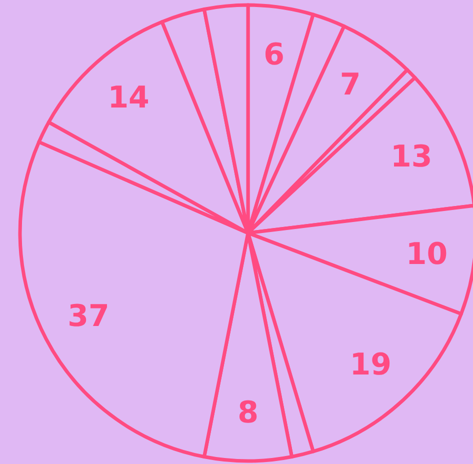 This screenshot has height=464, width=473. What do you see at coordinates (427, 254) in the screenshot?
I see `data-label: 10` at bounding box center [427, 254].